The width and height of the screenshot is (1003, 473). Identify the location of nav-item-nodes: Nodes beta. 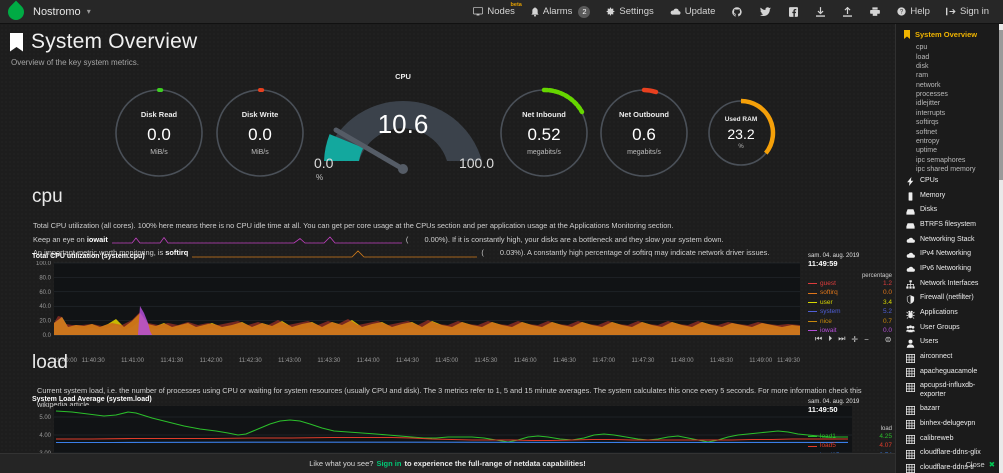
(493, 12).